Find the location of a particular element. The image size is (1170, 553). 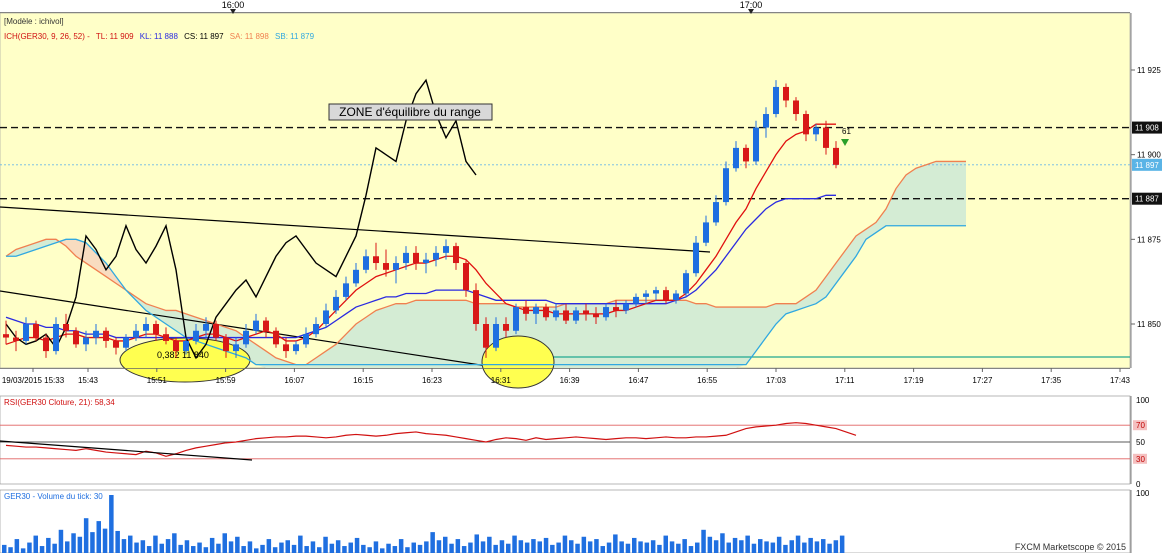

fib-label: 0,382 11 840 is located at coordinates (183, 355).